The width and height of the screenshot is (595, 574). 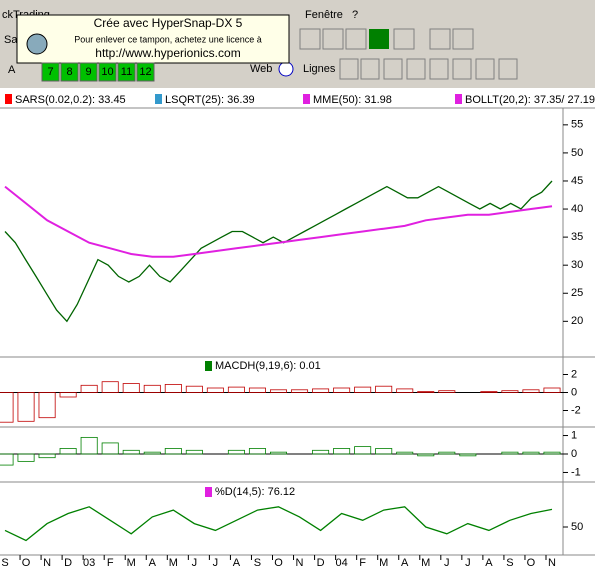 What do you see at coordinates (577, 527) in the screenshot?
I see `y-tick-label: 50` at bounding box center [577, 527].